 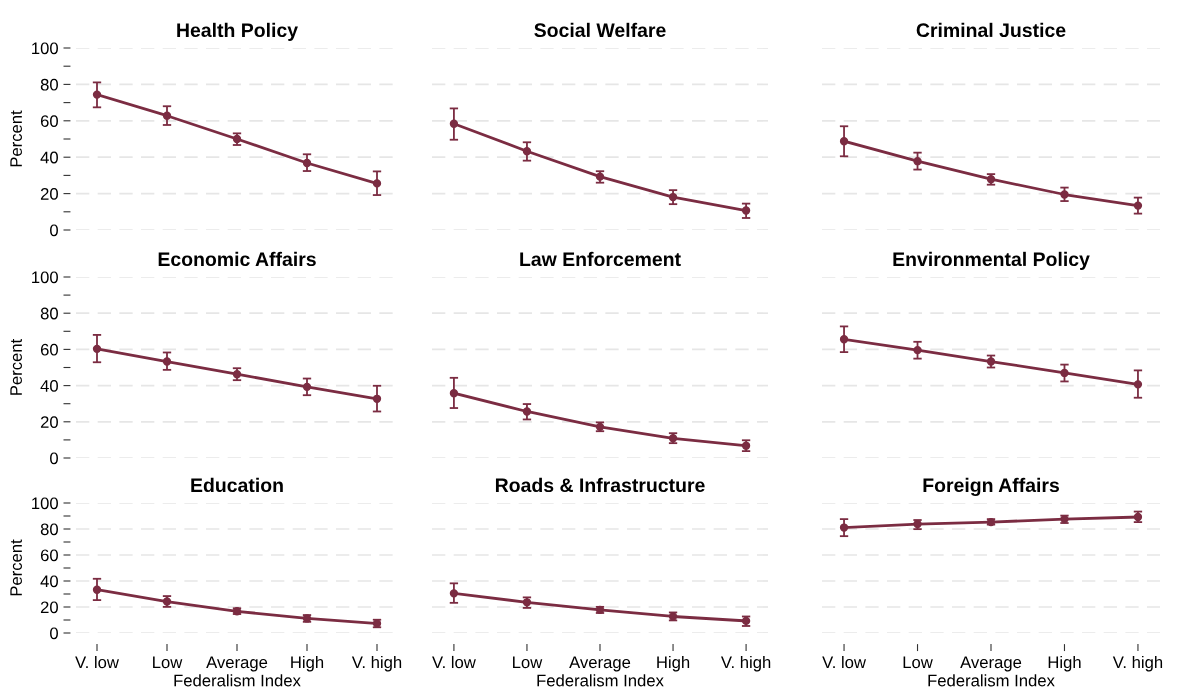 I want to click on chart-title: Social Welfare, so click(x=600, y=30).